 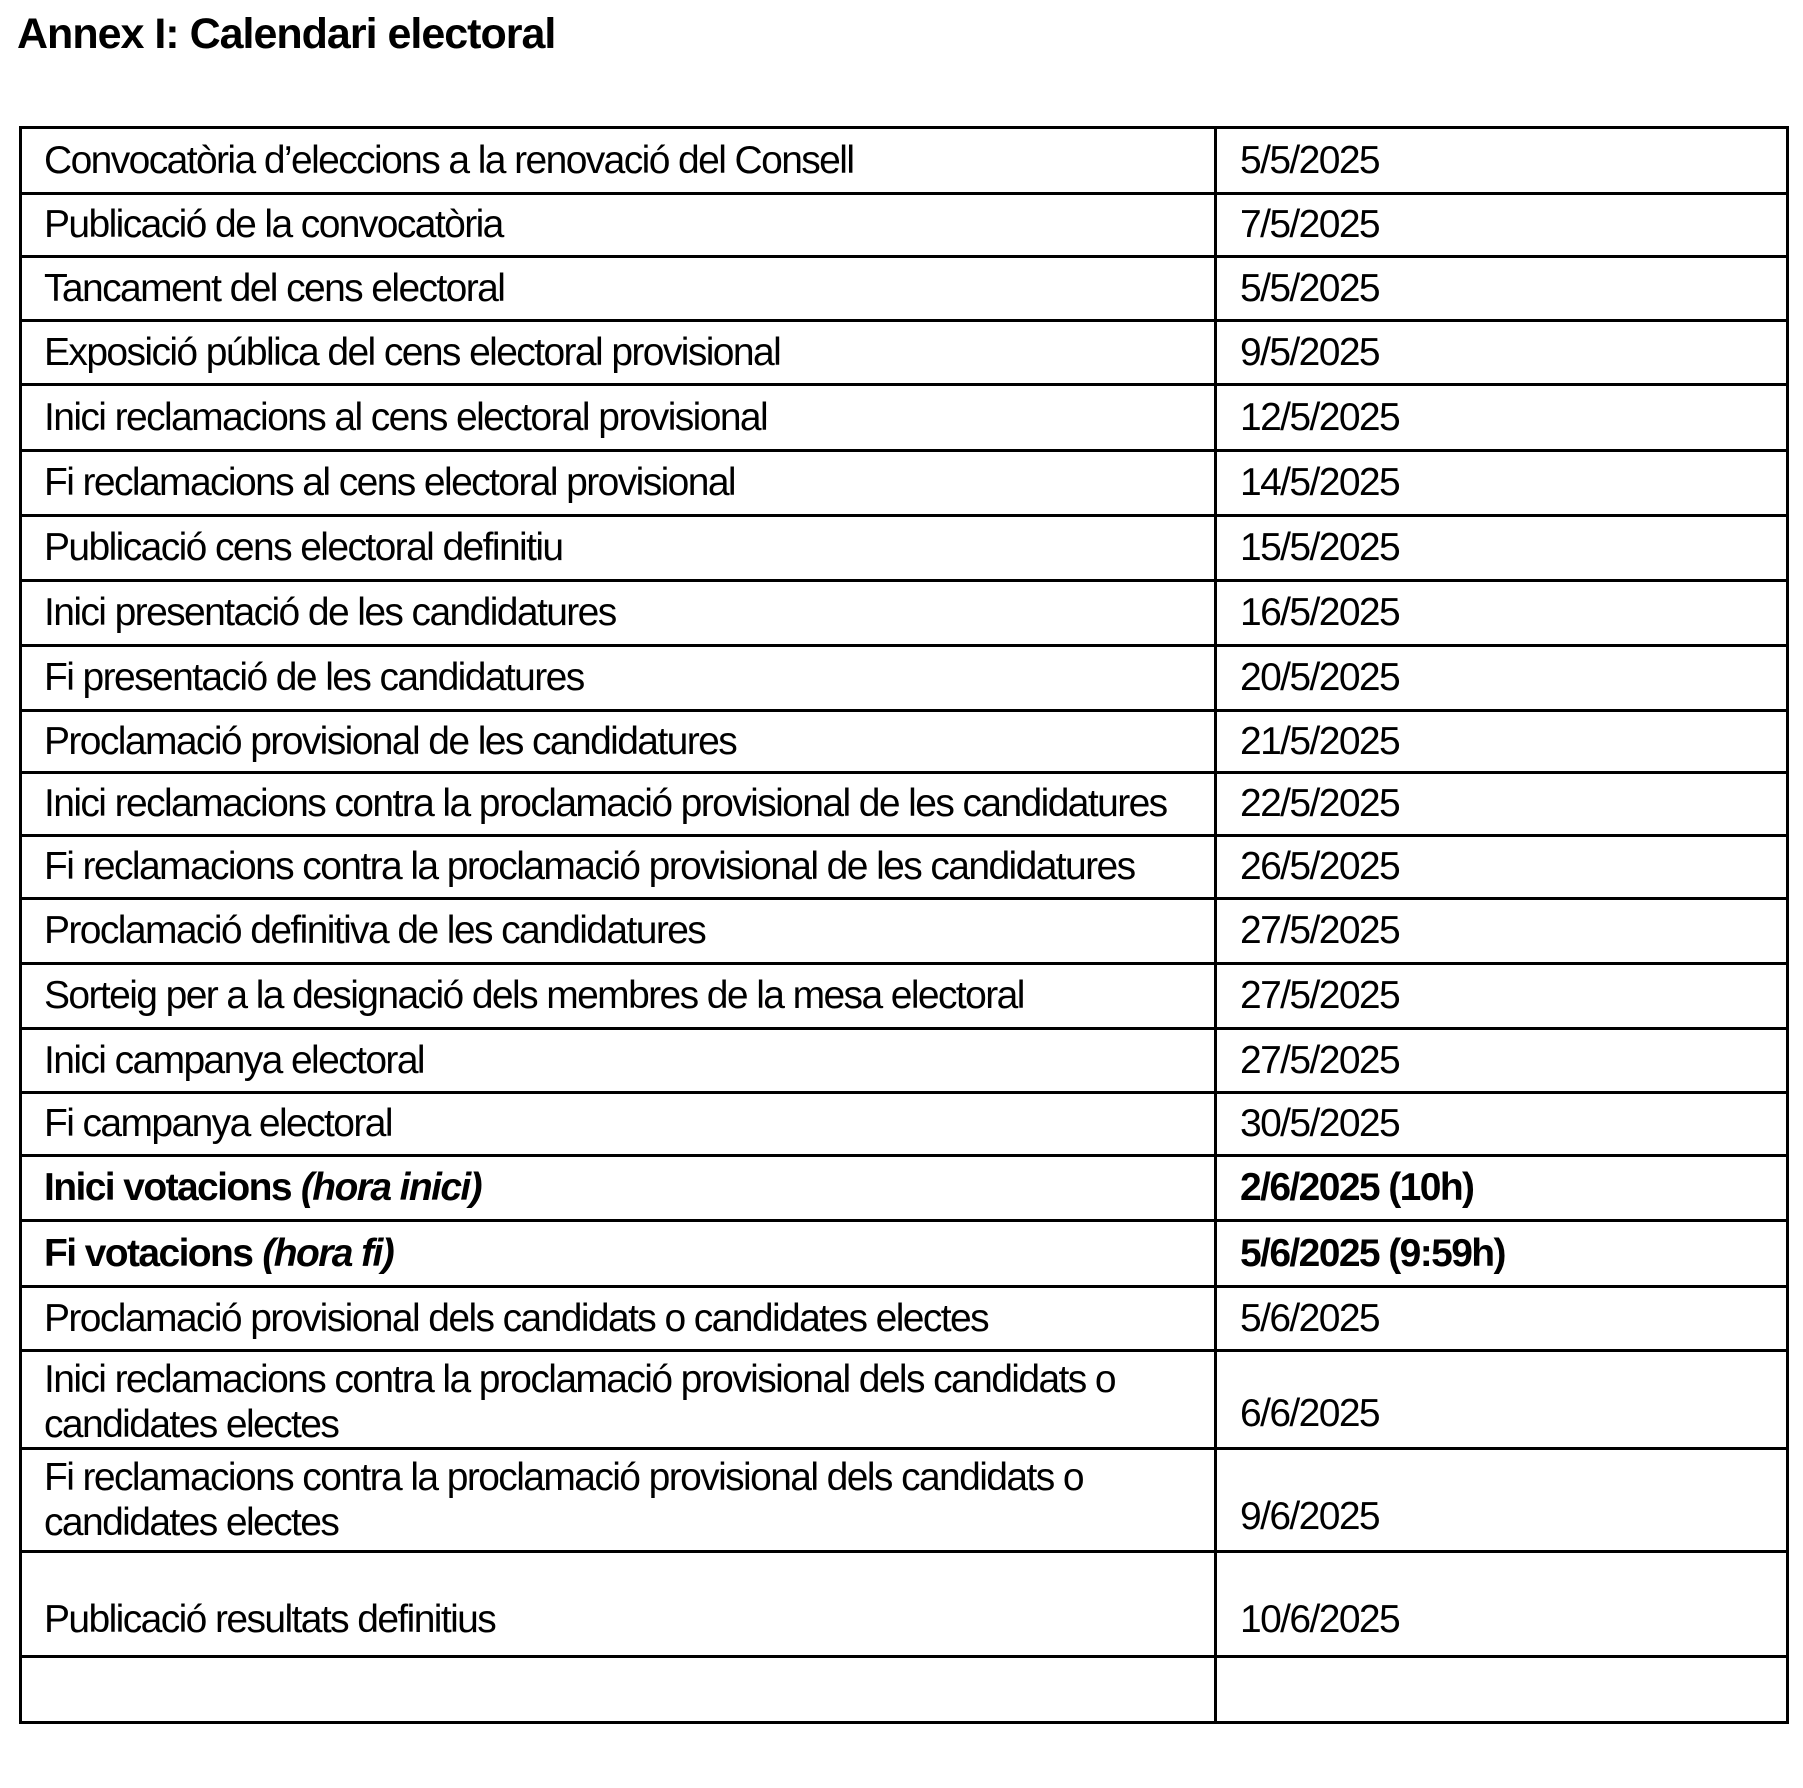 I want to click on event-cell: Fi presentació de les candidatures, so click(x=618, y=677).